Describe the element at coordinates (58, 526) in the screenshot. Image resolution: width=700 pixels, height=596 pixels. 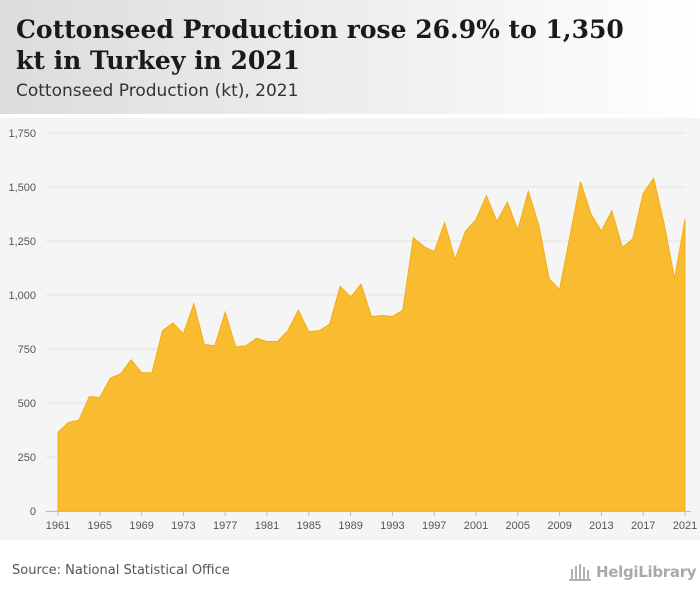
I see `x-tick-label: 1961` at that location.